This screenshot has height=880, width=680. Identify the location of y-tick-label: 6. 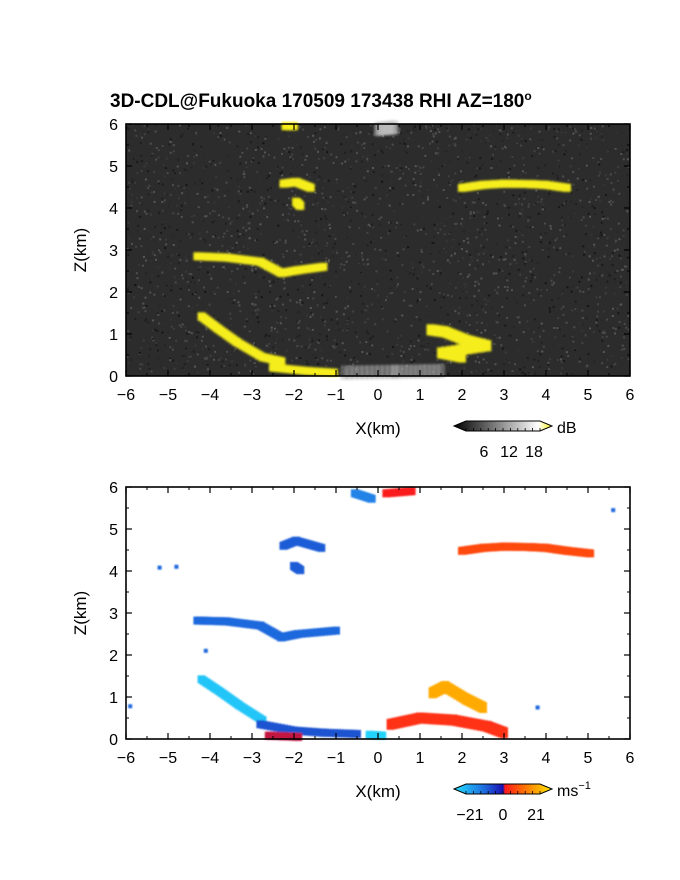
(113, 488).